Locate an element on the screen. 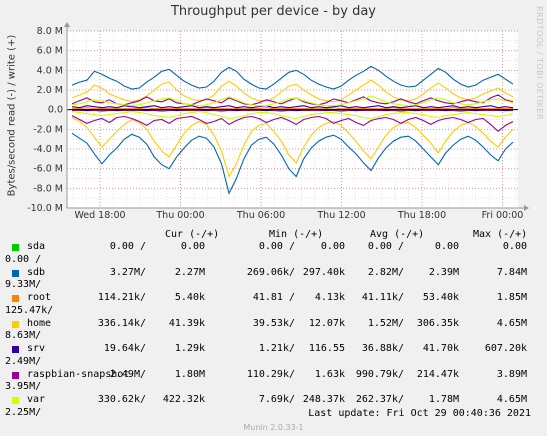 Image resolution: width=547 pixels, height=436 pixels. legend-cur-write: 41.39k is located at coordinates (186, 323).